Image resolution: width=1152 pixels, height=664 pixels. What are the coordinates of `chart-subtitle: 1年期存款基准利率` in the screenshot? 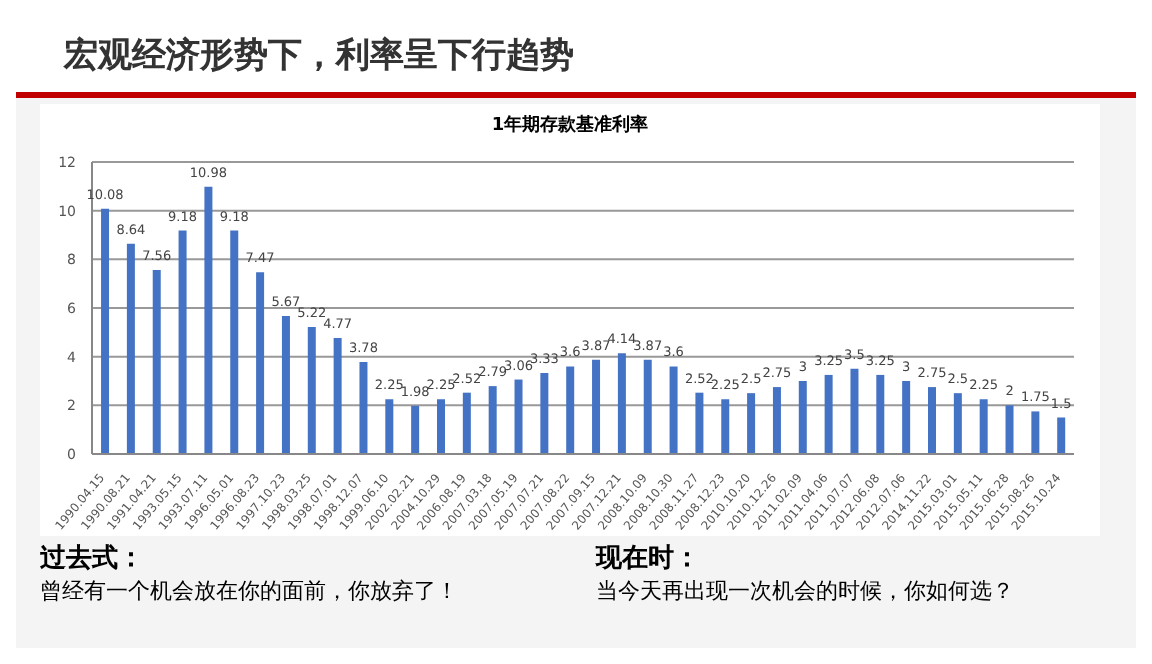 It's located at (570, 125).